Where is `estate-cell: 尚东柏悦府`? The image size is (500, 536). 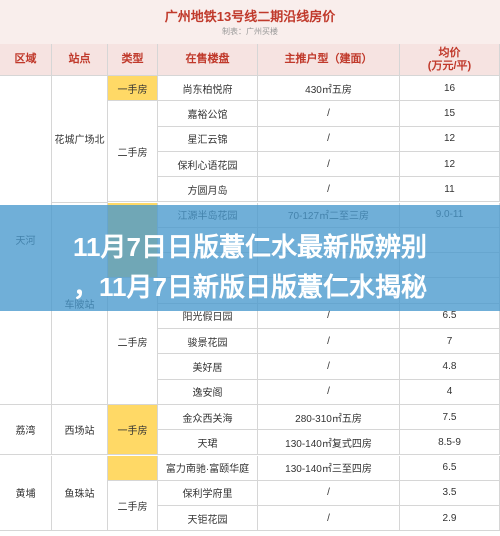
estate-cell: 尚东柏悦府 is located at coordinates (208, 89).